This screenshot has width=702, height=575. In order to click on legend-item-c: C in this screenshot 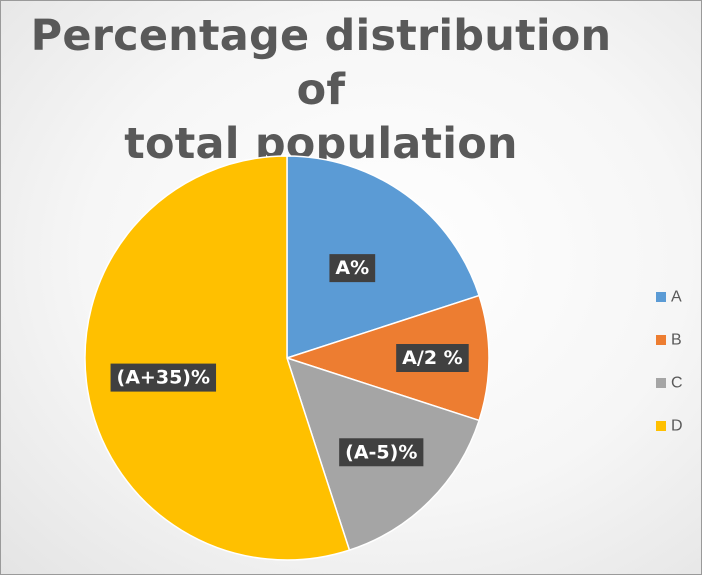, I will do `click(669, 383)`.